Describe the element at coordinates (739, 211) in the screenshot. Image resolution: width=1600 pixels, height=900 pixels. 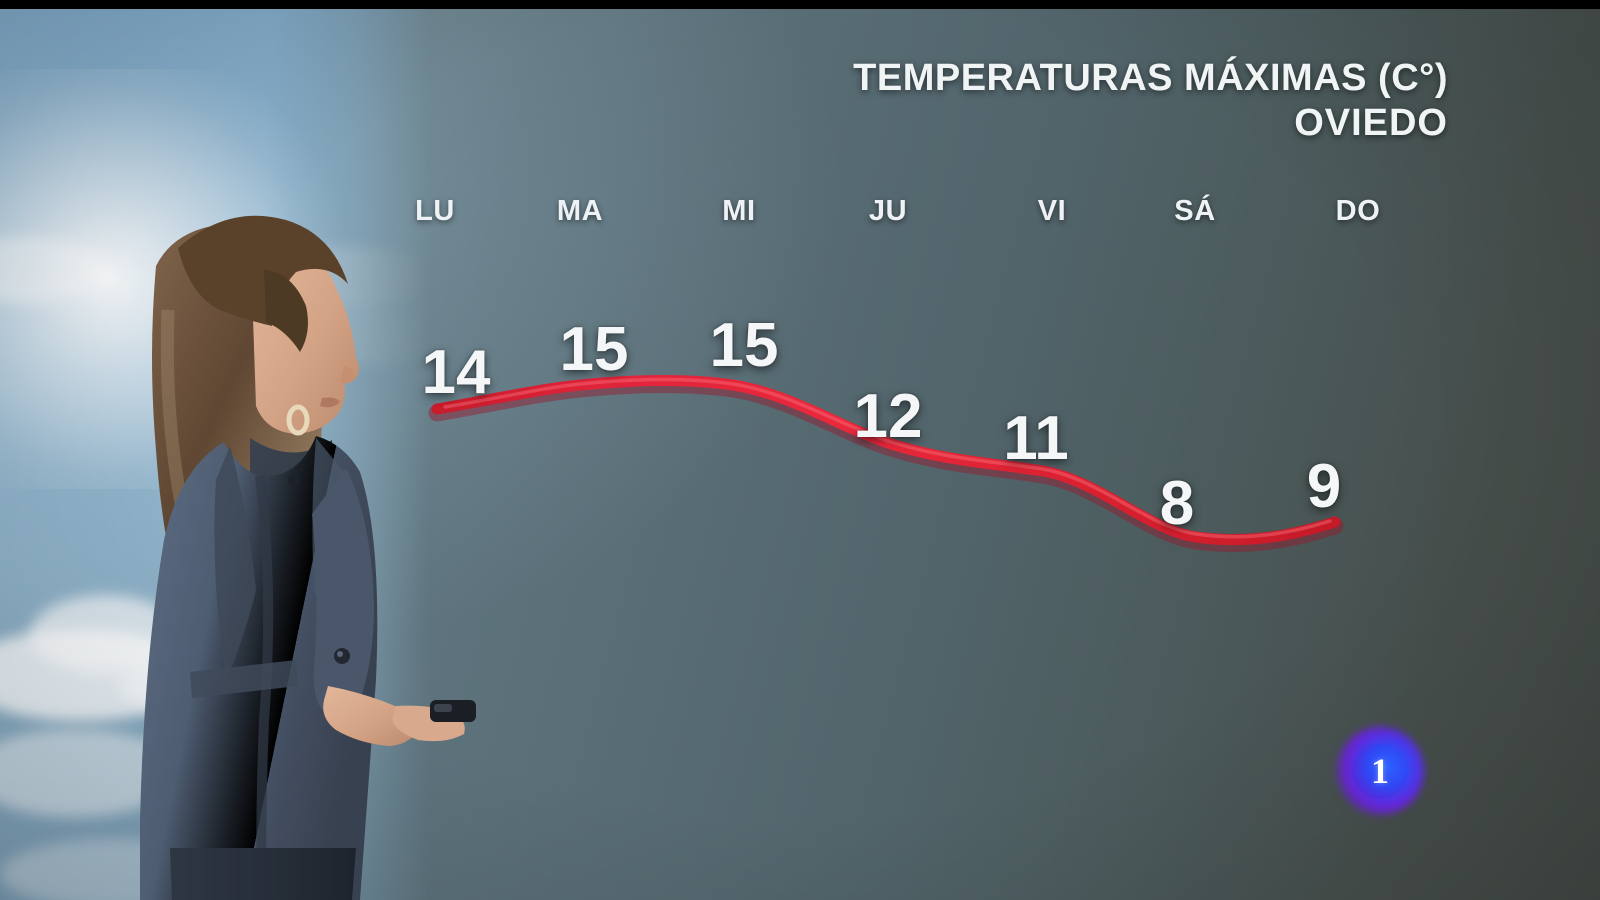
I see `day-label-mi: MI` at that location.